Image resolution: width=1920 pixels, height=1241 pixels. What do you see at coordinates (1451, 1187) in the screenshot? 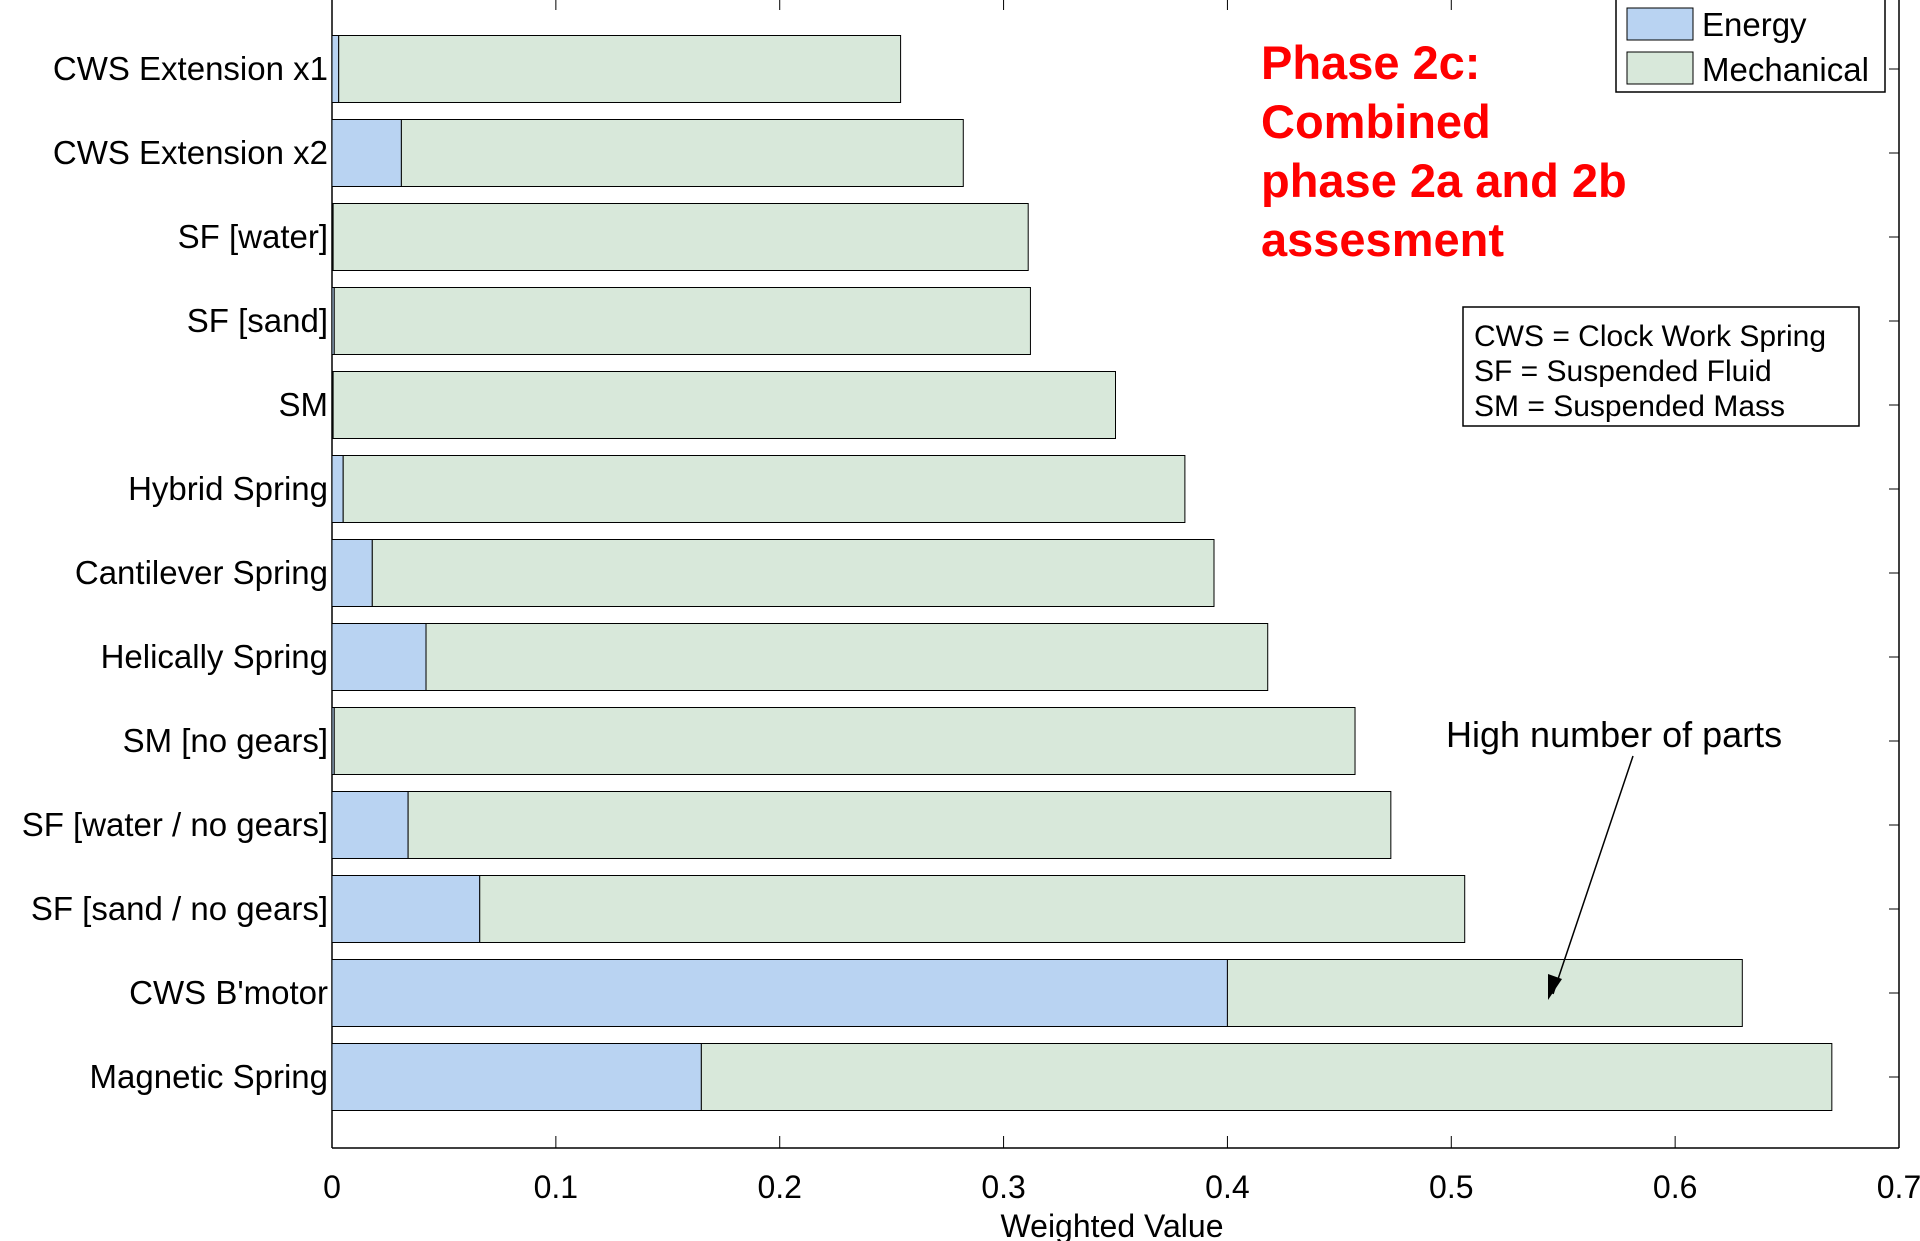
I see `x-tick-label-5: 0.5` at bounding box center [1451, 1187].